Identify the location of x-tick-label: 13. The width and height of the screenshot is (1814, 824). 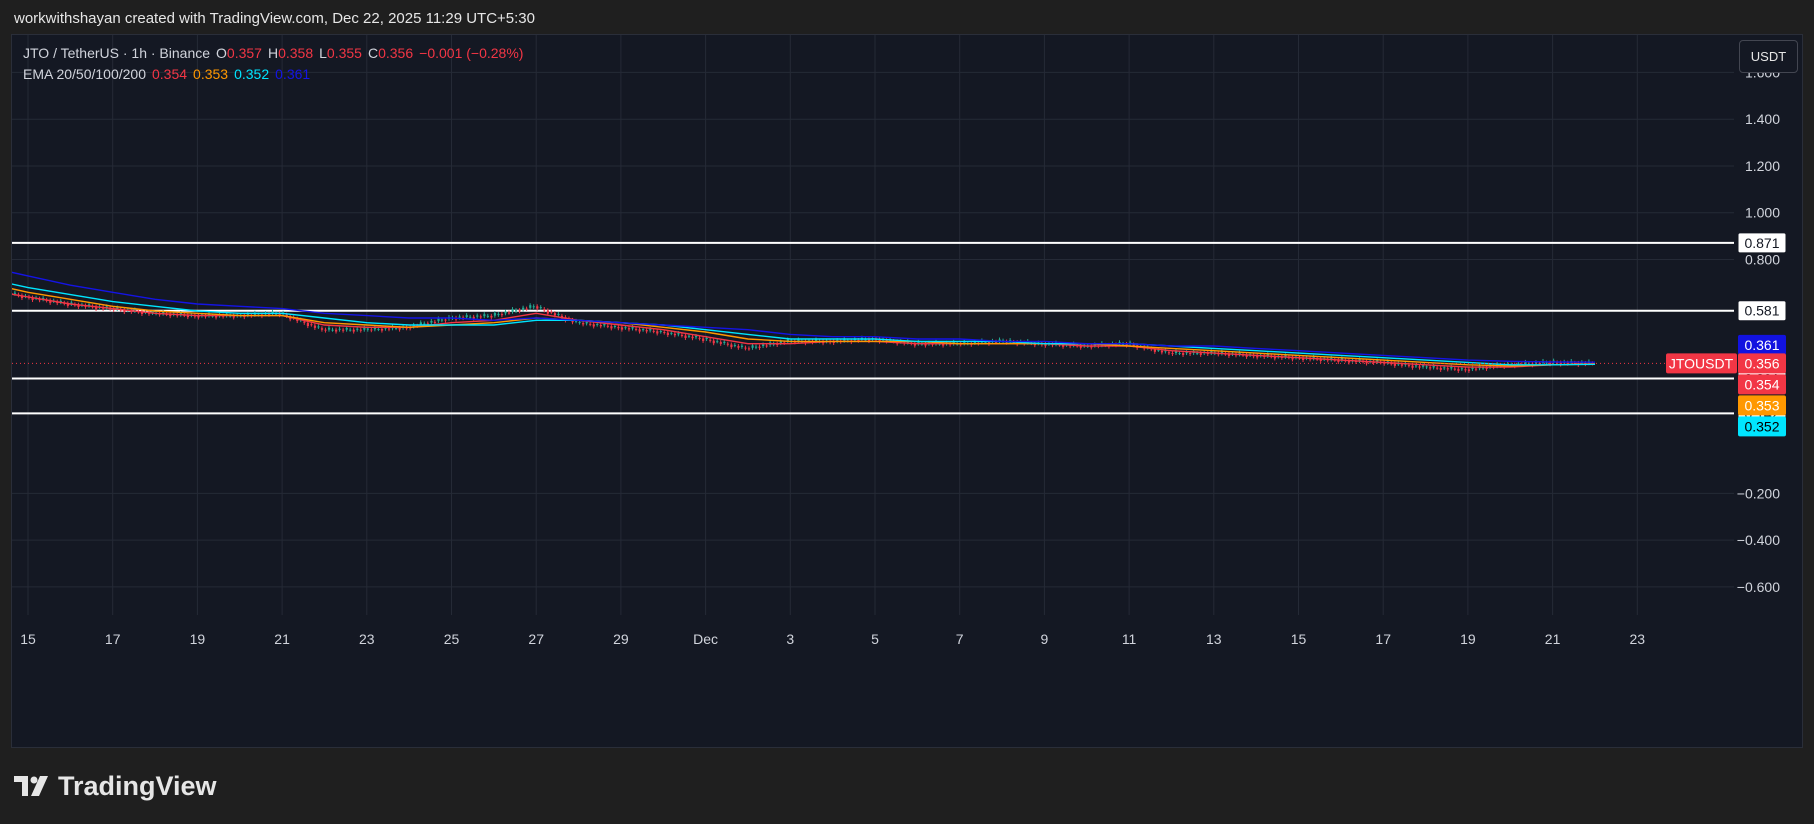
(1214, 639).